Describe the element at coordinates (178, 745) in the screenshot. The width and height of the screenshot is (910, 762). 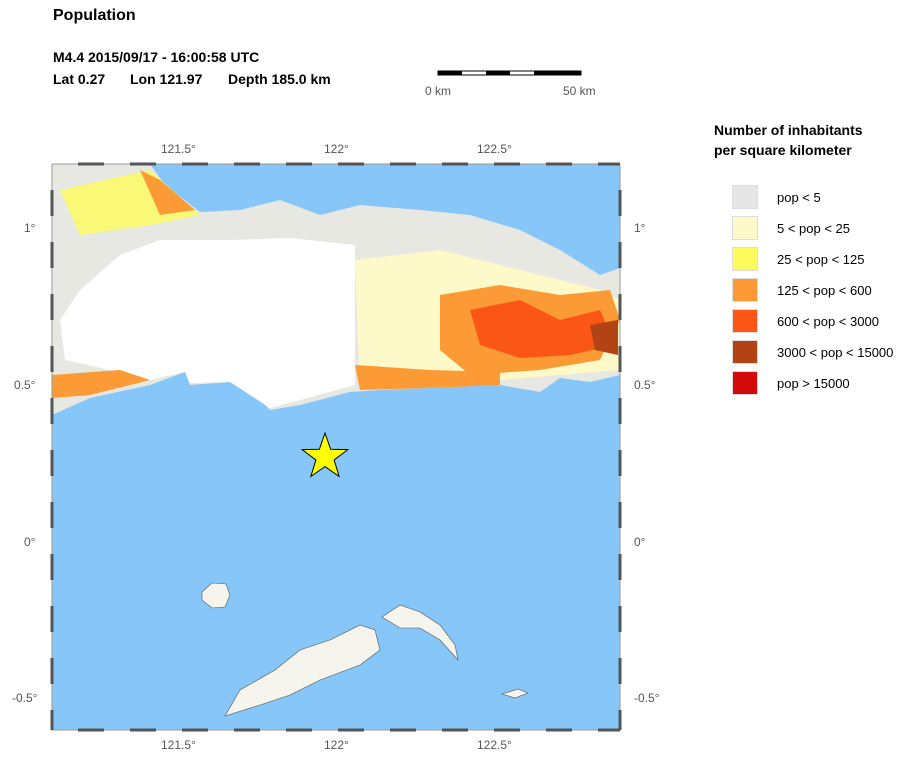
I see `lon-tick-bottom: 121.5°` at that location.